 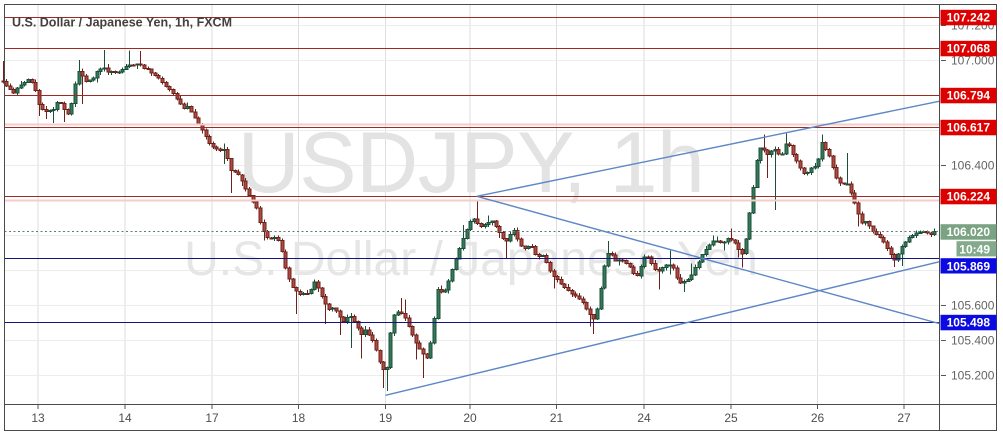 What do you see at coordinates (969, 197) in the screenshot?
I see `svg-text: 106.224` at bounding box center [969, 197].